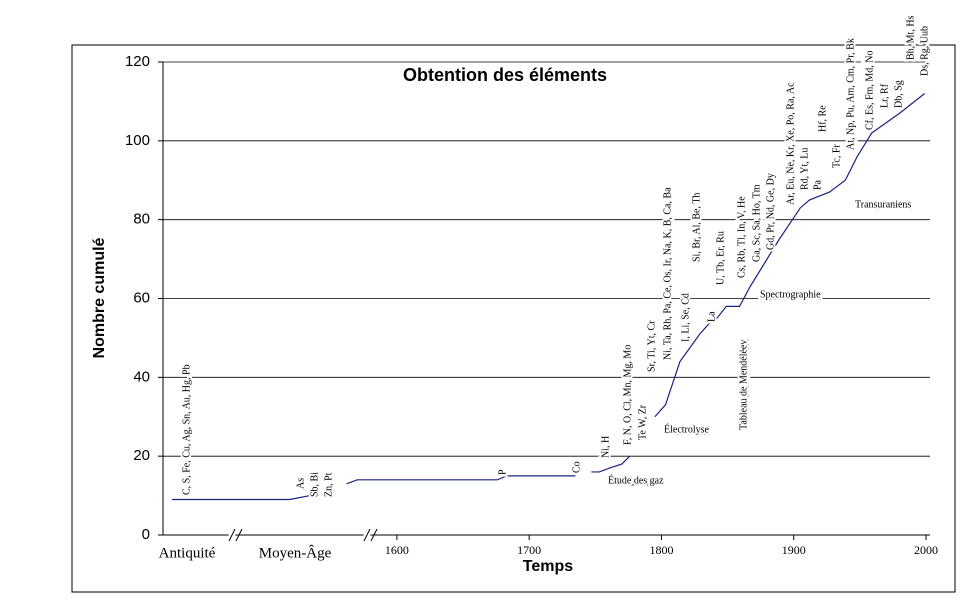 The width and height of the screenshot is (960, 599). I want to click on period-label: Spectrographie, so click(790, 294).